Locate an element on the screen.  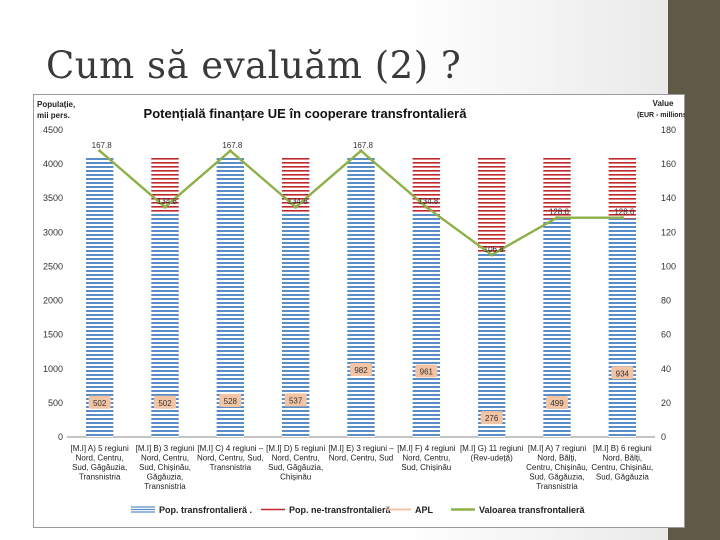
apl-data-label: 499 is located at coordinates (557, 402).